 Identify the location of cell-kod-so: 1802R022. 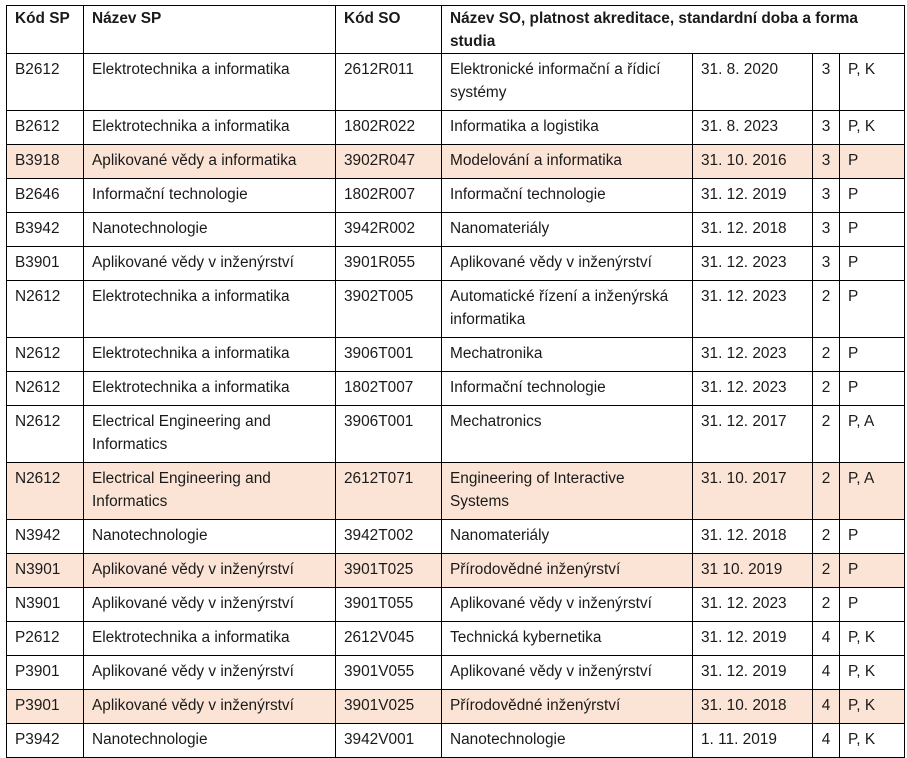
(388, 127).